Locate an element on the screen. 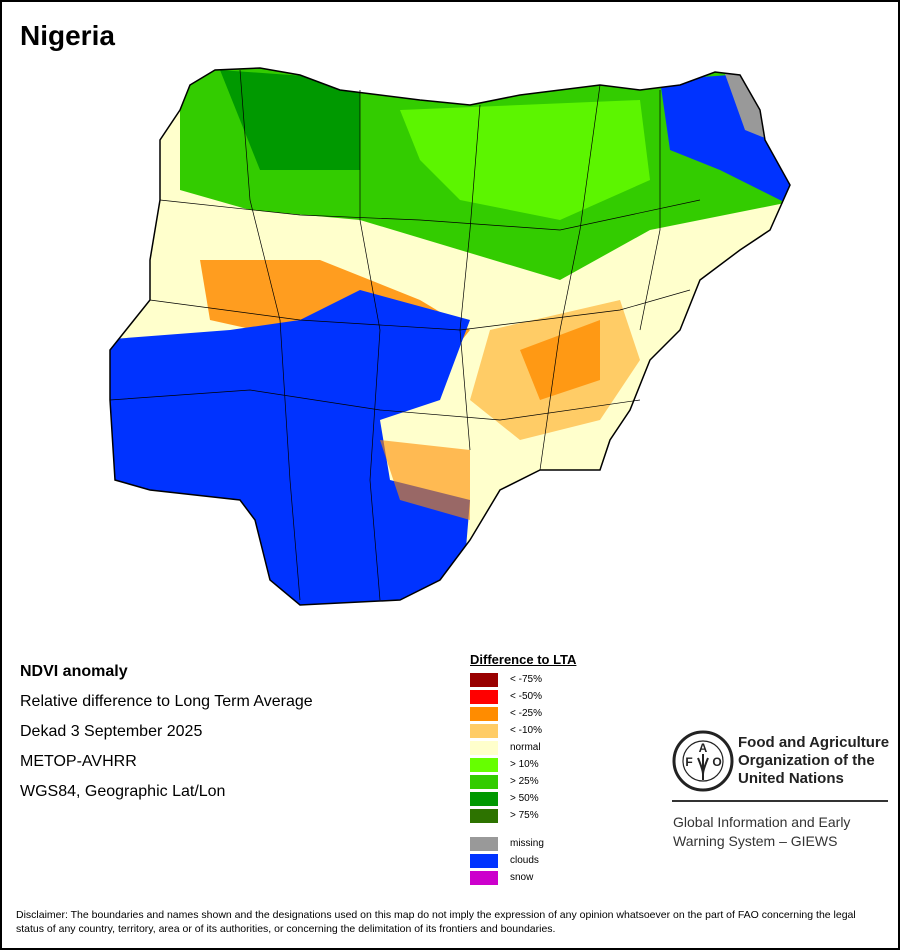 This screenshot has width=900, height=950. legend-item: normal is located at coordinates (523, 747).